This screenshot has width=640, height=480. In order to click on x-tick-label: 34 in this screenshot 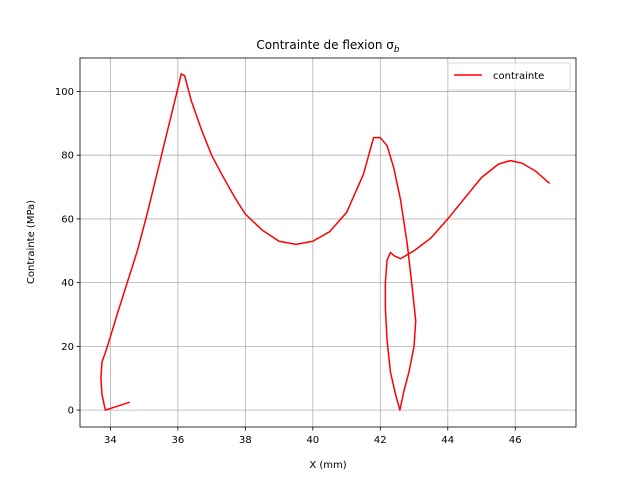, I will do `click(110, 440)`.